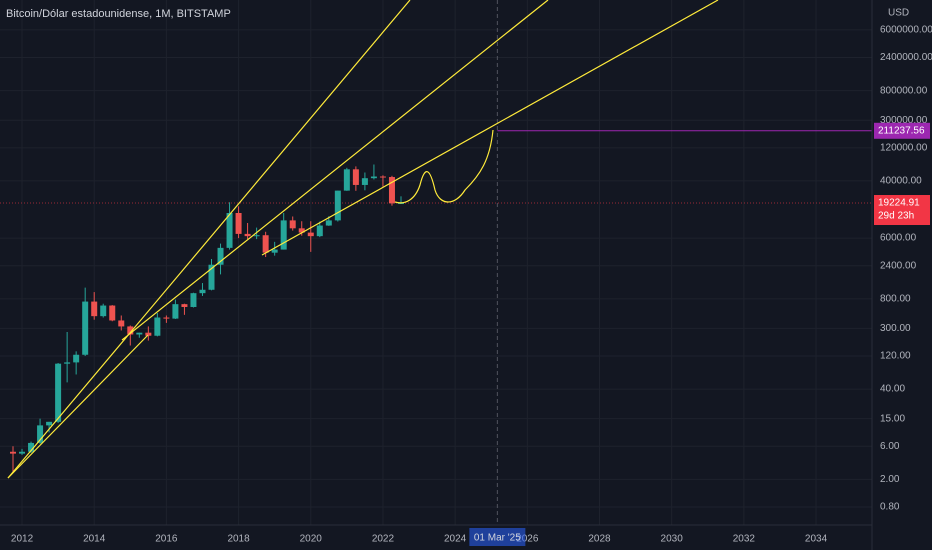 The image size is (932, 550). Describe the element at coordinates (902, 210) in the screenshot. I see `last-price-label-box` at that location.